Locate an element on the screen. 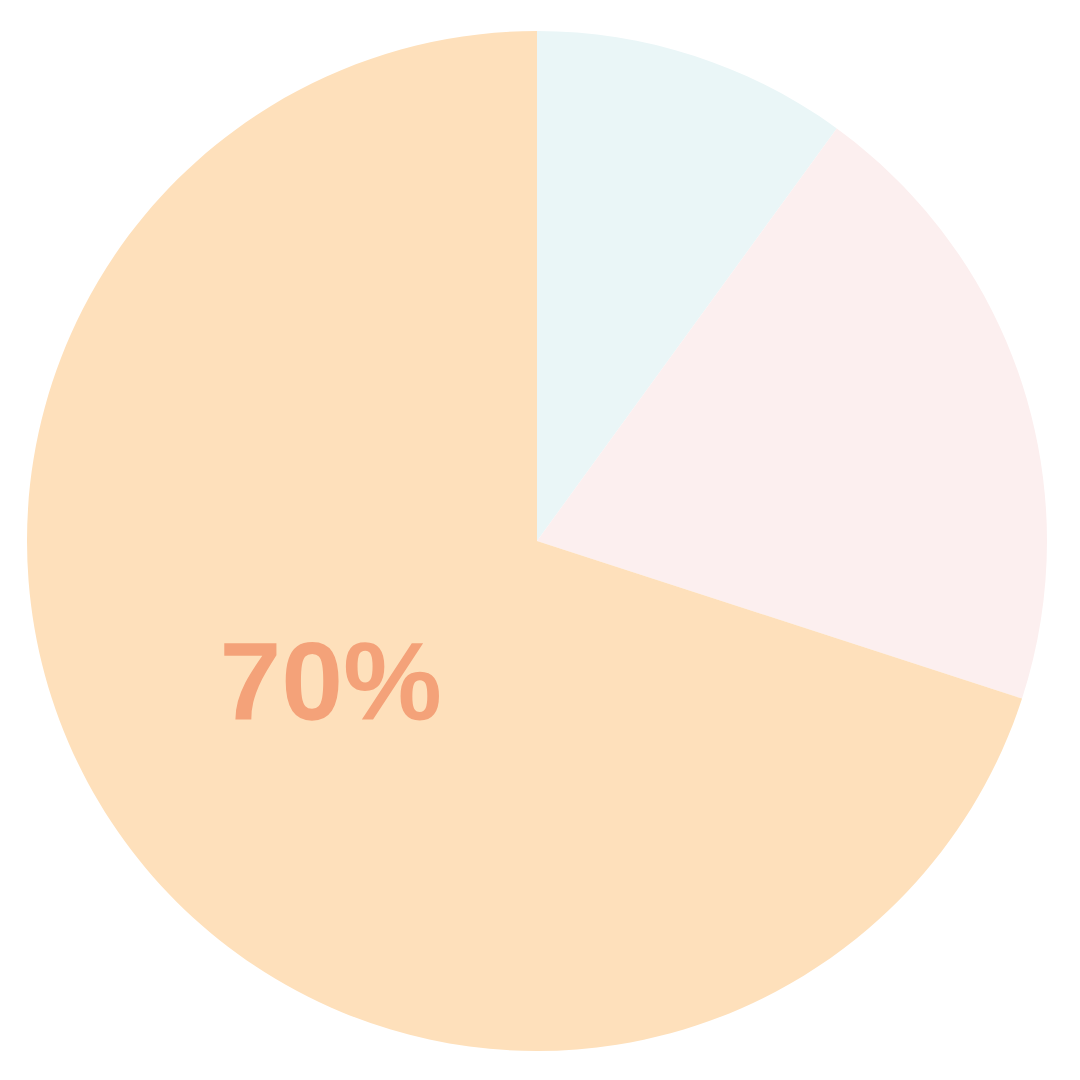 Image resolution: width=1080 pixels, height=1080 pixels. data-label: 70% is located at coordinates (331, 681).